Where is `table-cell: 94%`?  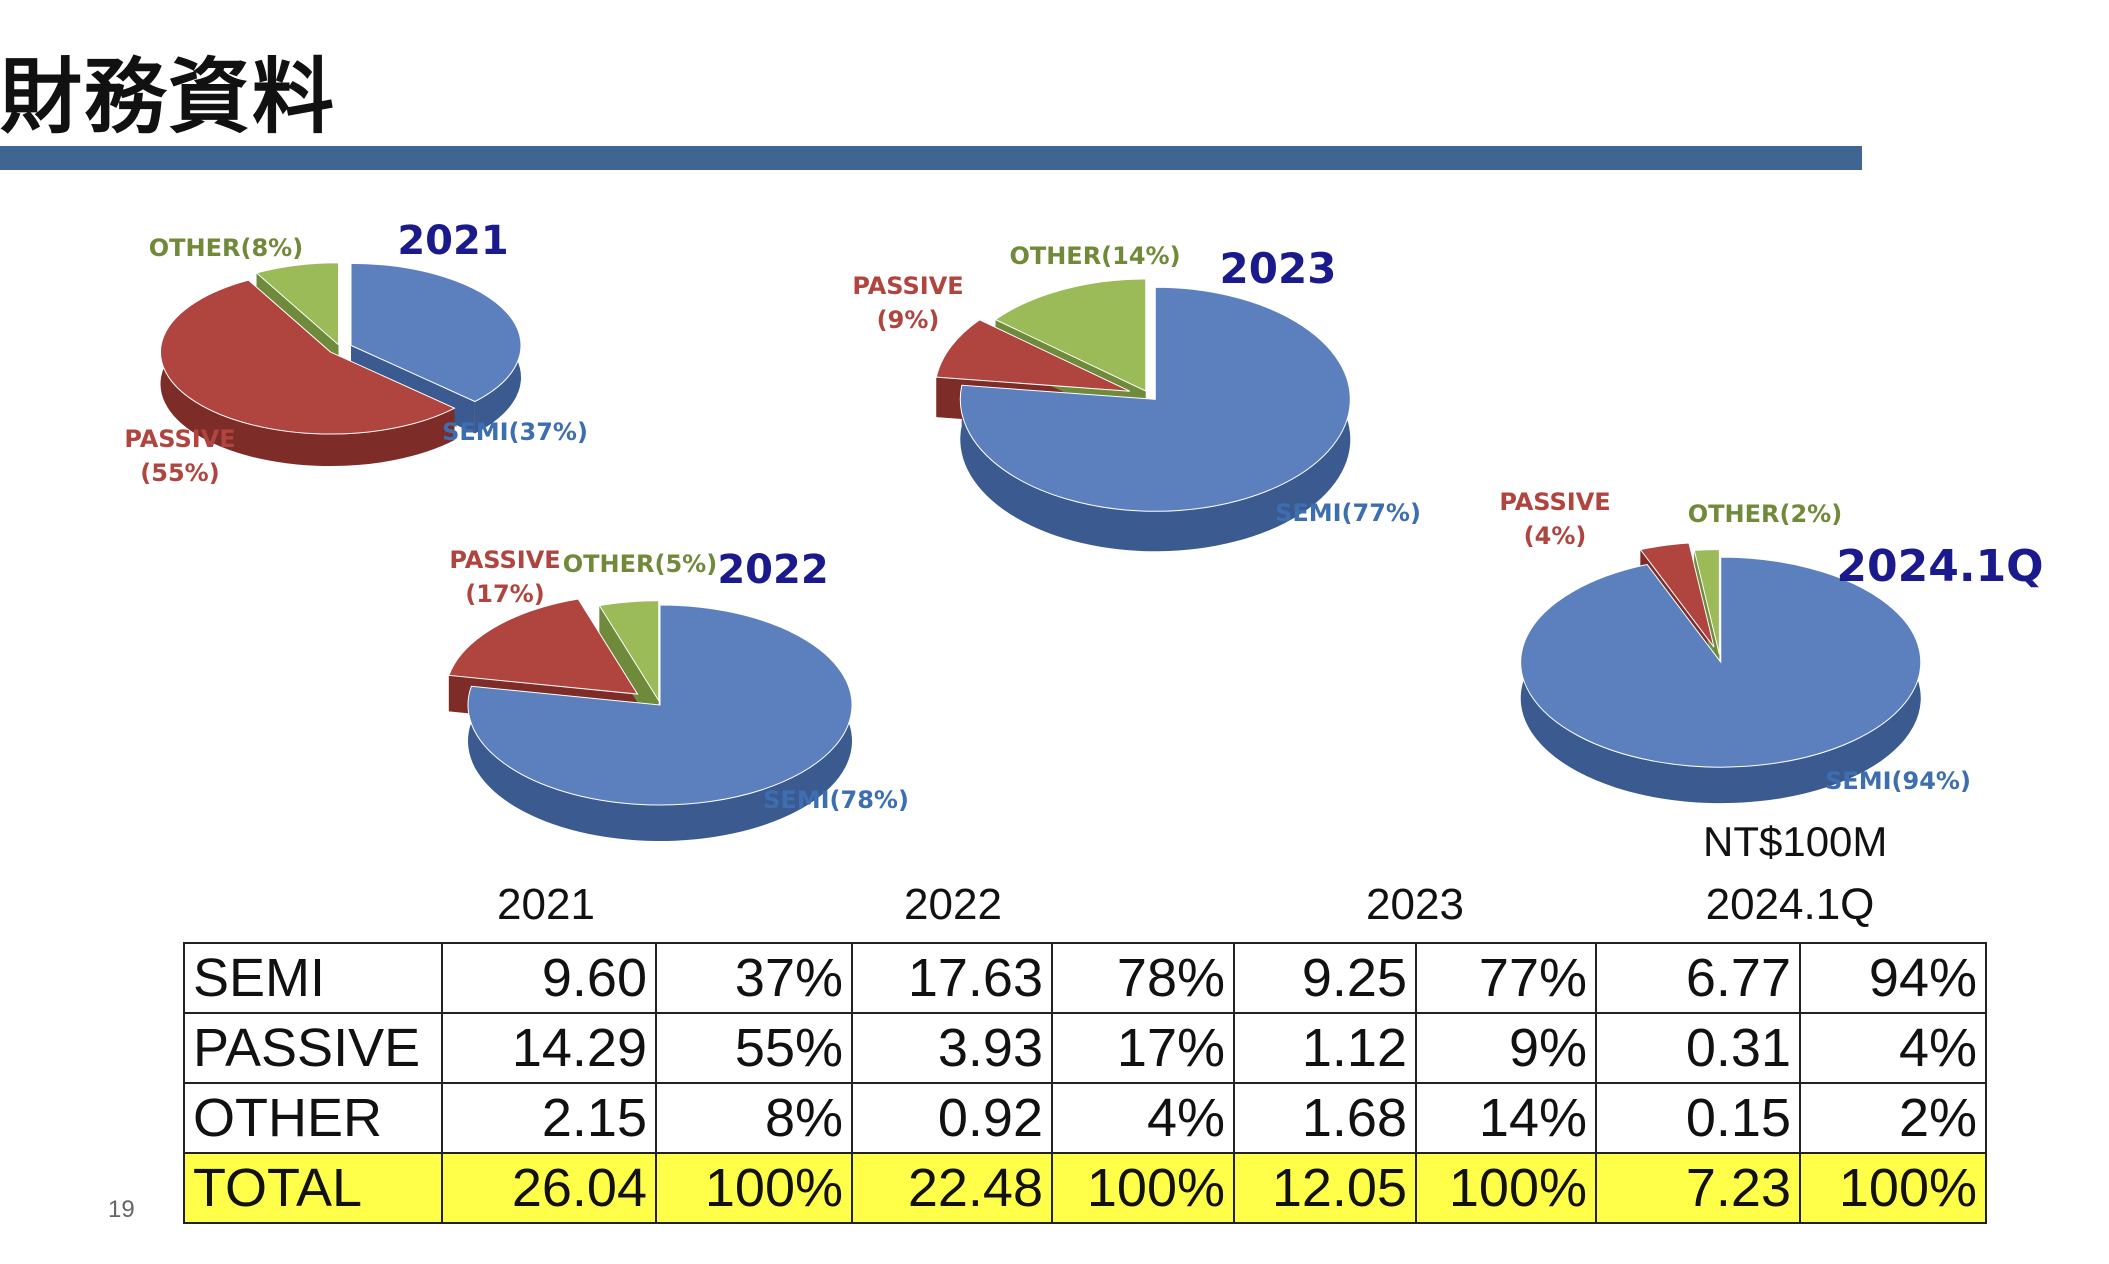
table-cell: 94% is located at coordinates (1893, 978).